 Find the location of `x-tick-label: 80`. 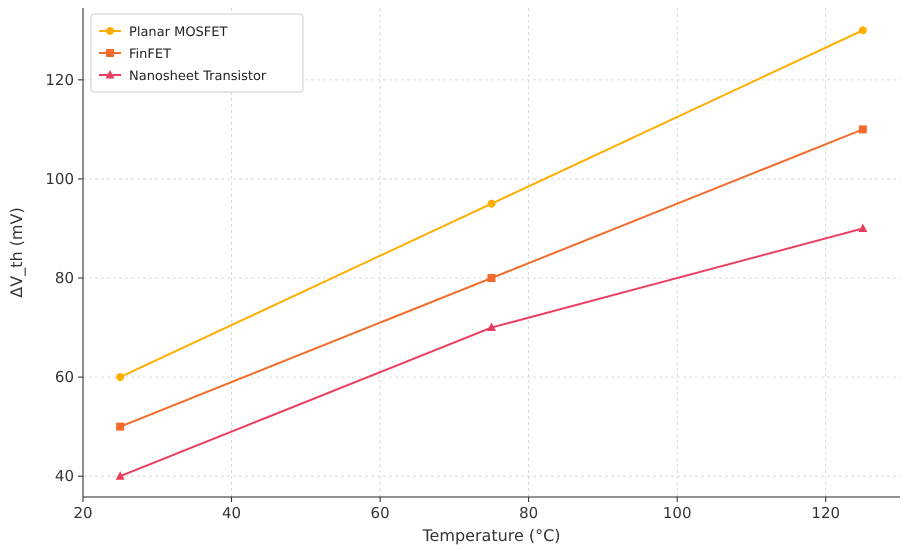

x-tick-label: 80 is located at coordinates (528, 513).